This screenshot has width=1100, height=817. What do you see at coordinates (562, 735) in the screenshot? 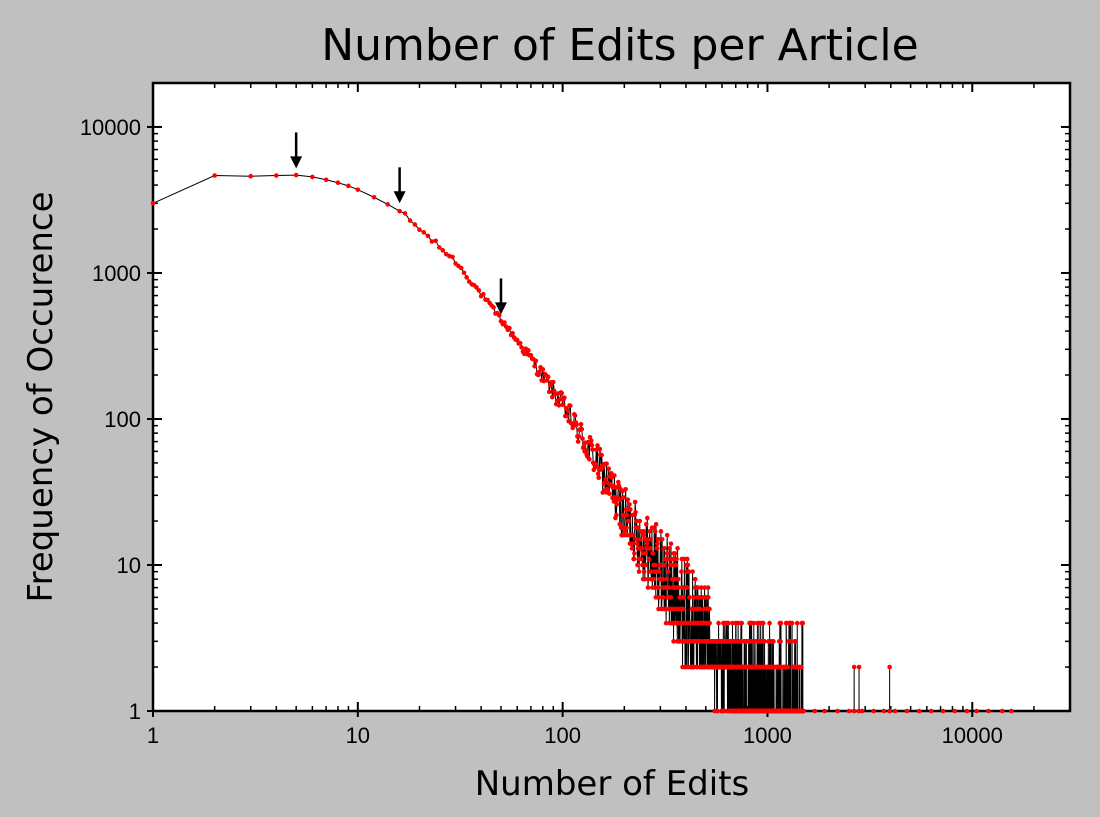
I see `x-tick-label: 100` at bounding box center [562, 735].